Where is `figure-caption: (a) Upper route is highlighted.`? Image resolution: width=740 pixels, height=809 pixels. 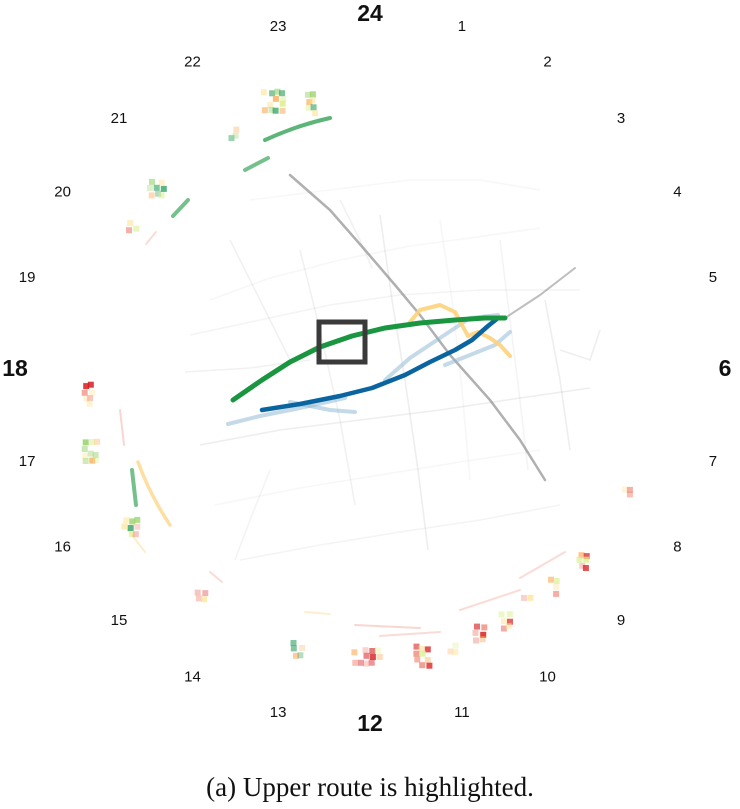 figure-caption: (a) Upper route is highlighted. is located at coordinates (370, 787).